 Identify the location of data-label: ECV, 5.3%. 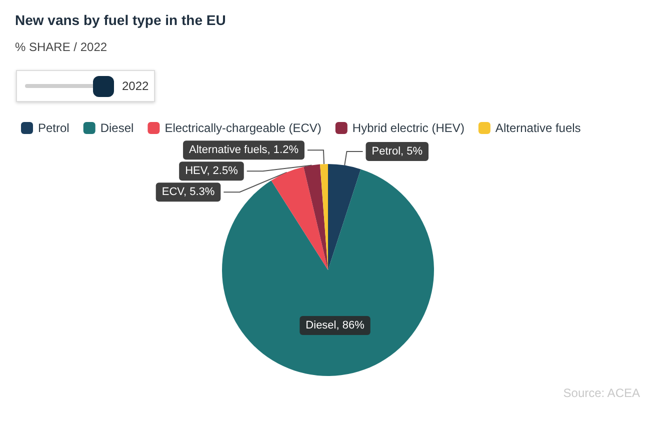
(188, 192).